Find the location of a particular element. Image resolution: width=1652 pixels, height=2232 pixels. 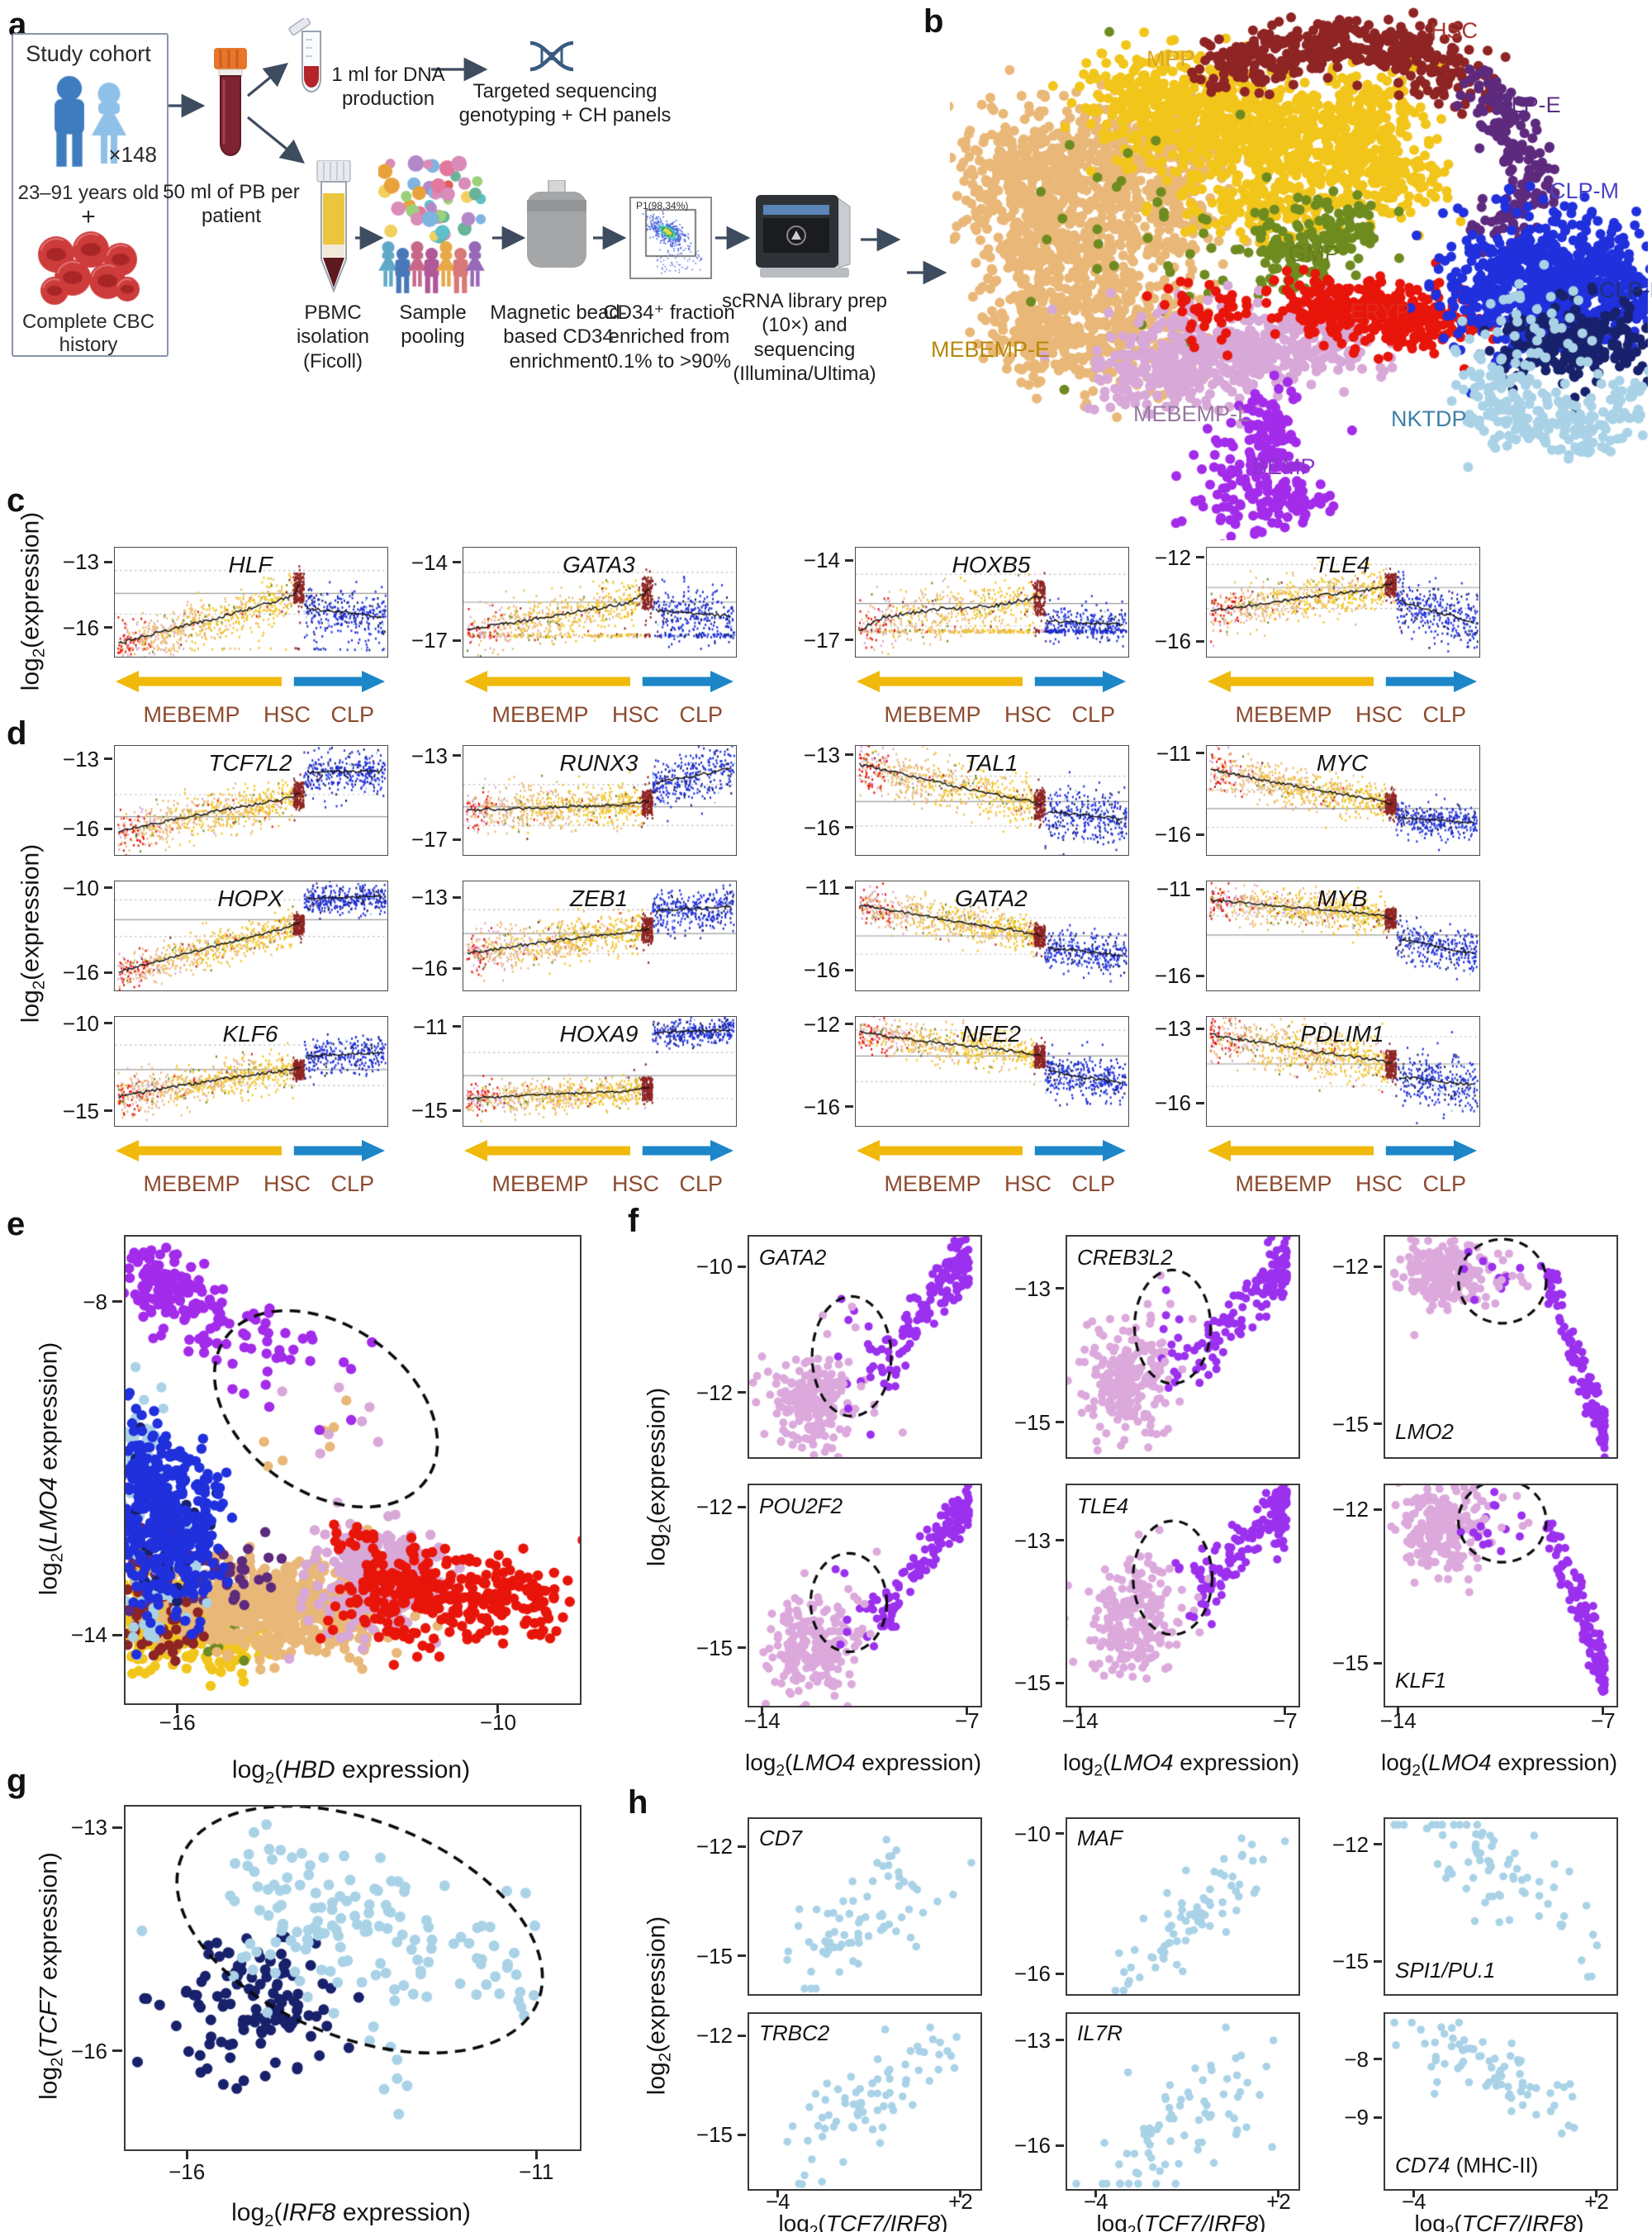

cluster-label-clp-l: CLP-L is located at coordinates (1625, 290).